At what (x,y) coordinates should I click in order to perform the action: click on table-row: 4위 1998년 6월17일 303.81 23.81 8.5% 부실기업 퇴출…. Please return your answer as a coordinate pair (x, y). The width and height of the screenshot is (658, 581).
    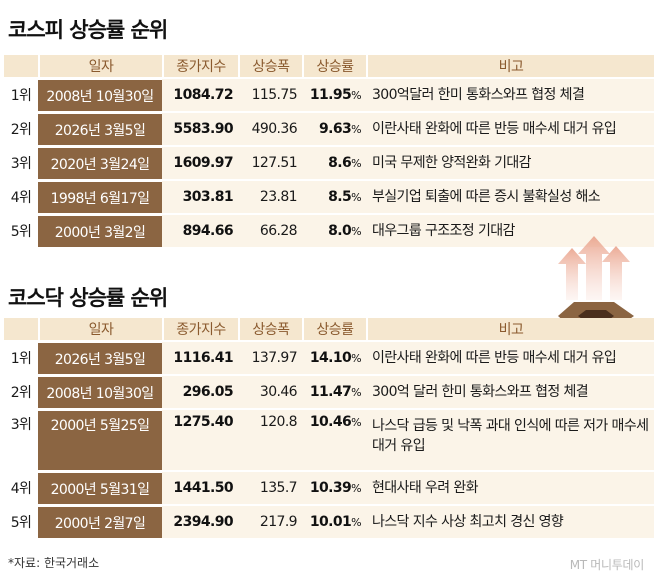
    Looking at the image, I should click on (329, 196).